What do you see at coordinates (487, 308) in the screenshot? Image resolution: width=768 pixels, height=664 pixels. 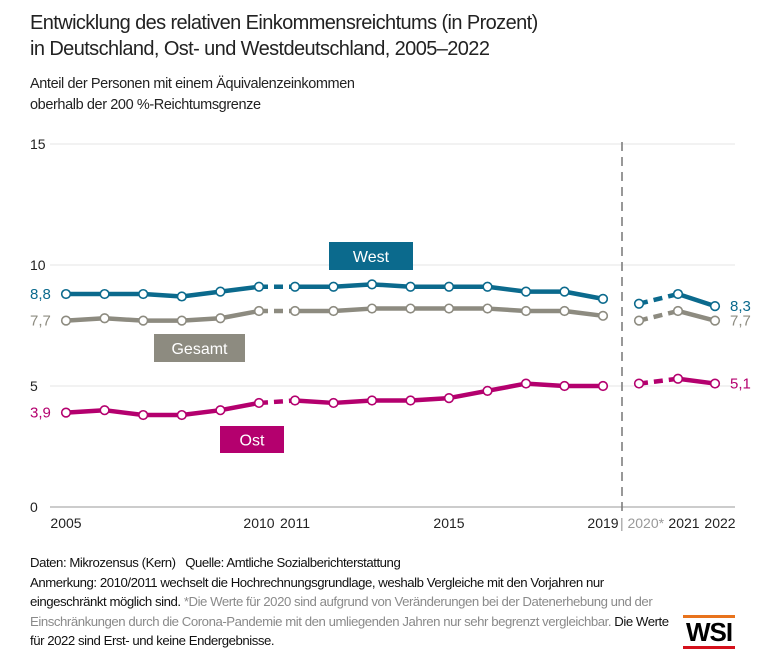 I see `data-point-gesamt-2016` at bounding box center [487, 308].